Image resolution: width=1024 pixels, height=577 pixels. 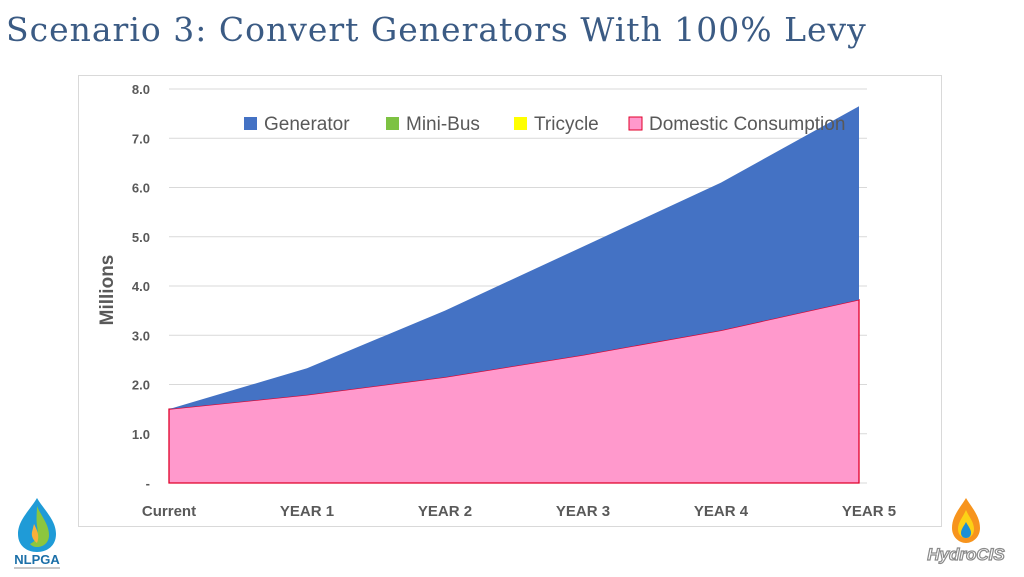 What do you see at coordinates (519, 511) in the screenshot?
I see `x-tick-labels: Current YEAR 1 YEAR 2 YEAR 3 YEAR 4 YEAR 5` at bounding box center [519, 511].